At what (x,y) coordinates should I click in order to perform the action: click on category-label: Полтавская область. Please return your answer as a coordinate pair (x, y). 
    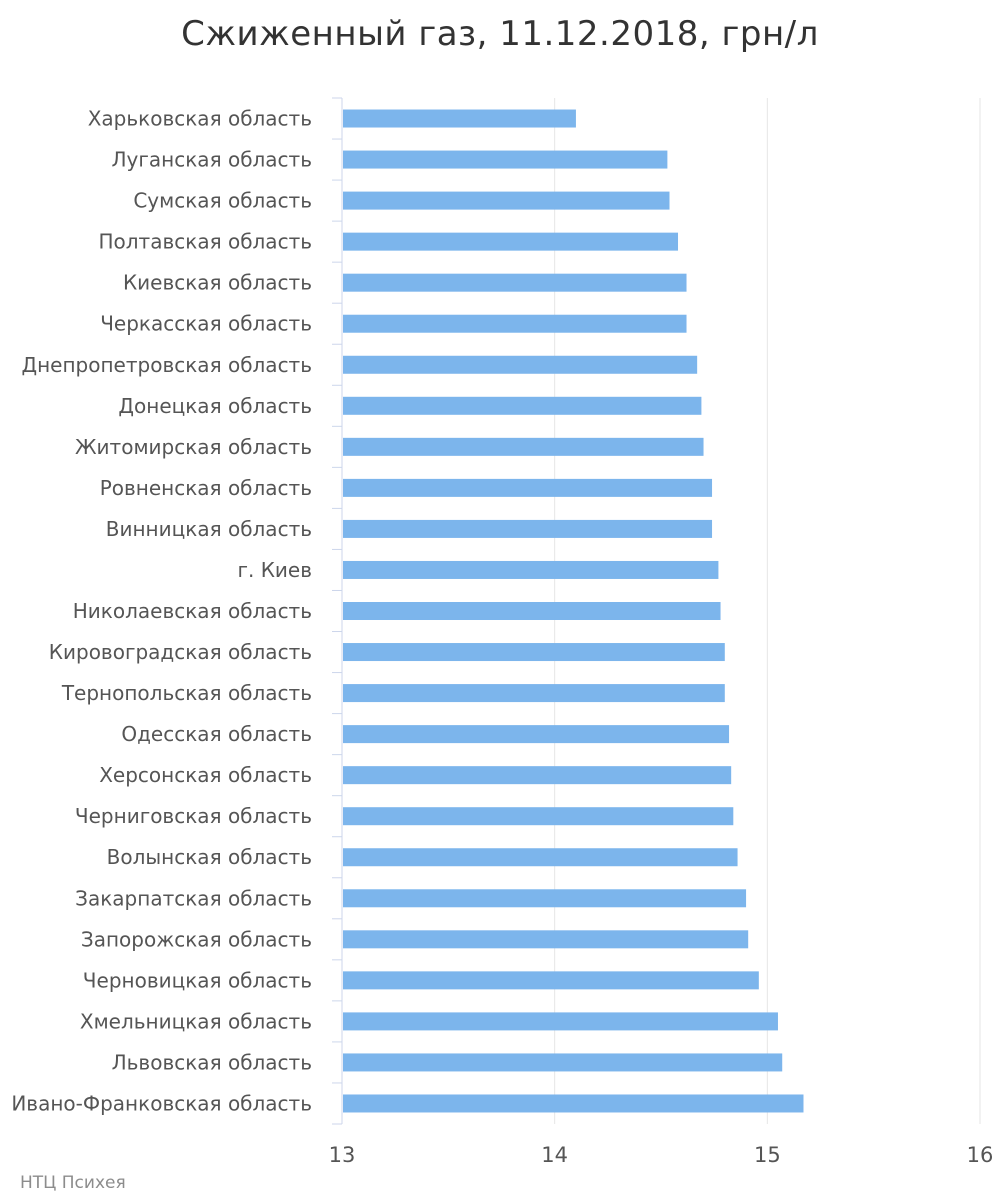
    Looking at the image, I should click on (205, 242).